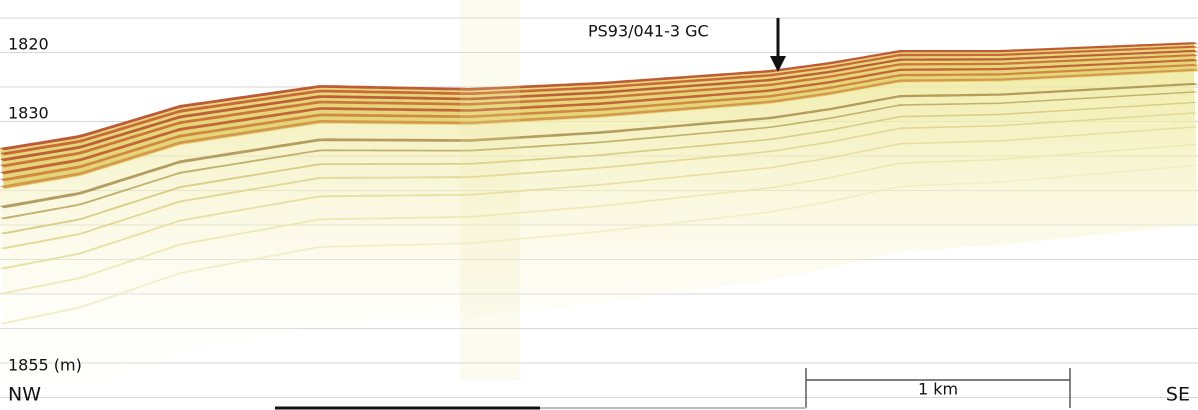  I want to click on core-label: PS93/041-3 GC, so click(648, 31).